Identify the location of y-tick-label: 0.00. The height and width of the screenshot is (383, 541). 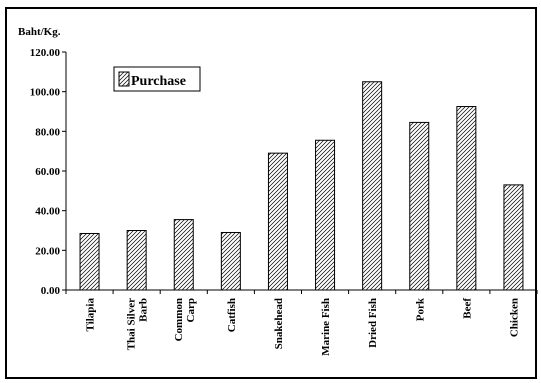
(51, 291).